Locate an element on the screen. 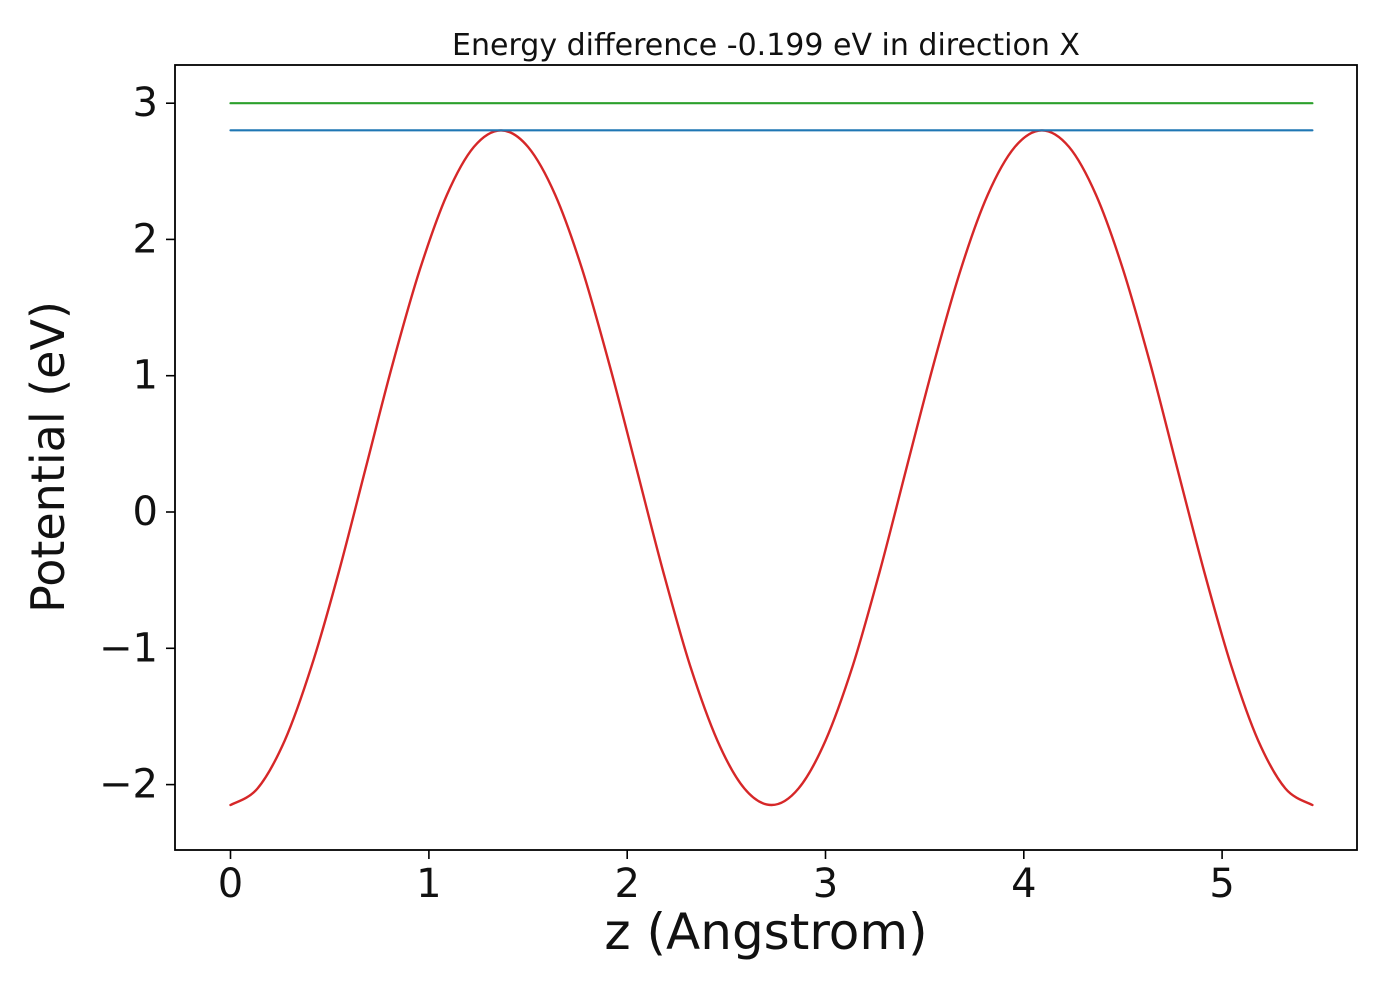 Image resolution: width=1400 pixels, height=1000 pixels. x-tick-label: 3 is located at coordinates (825, 884).